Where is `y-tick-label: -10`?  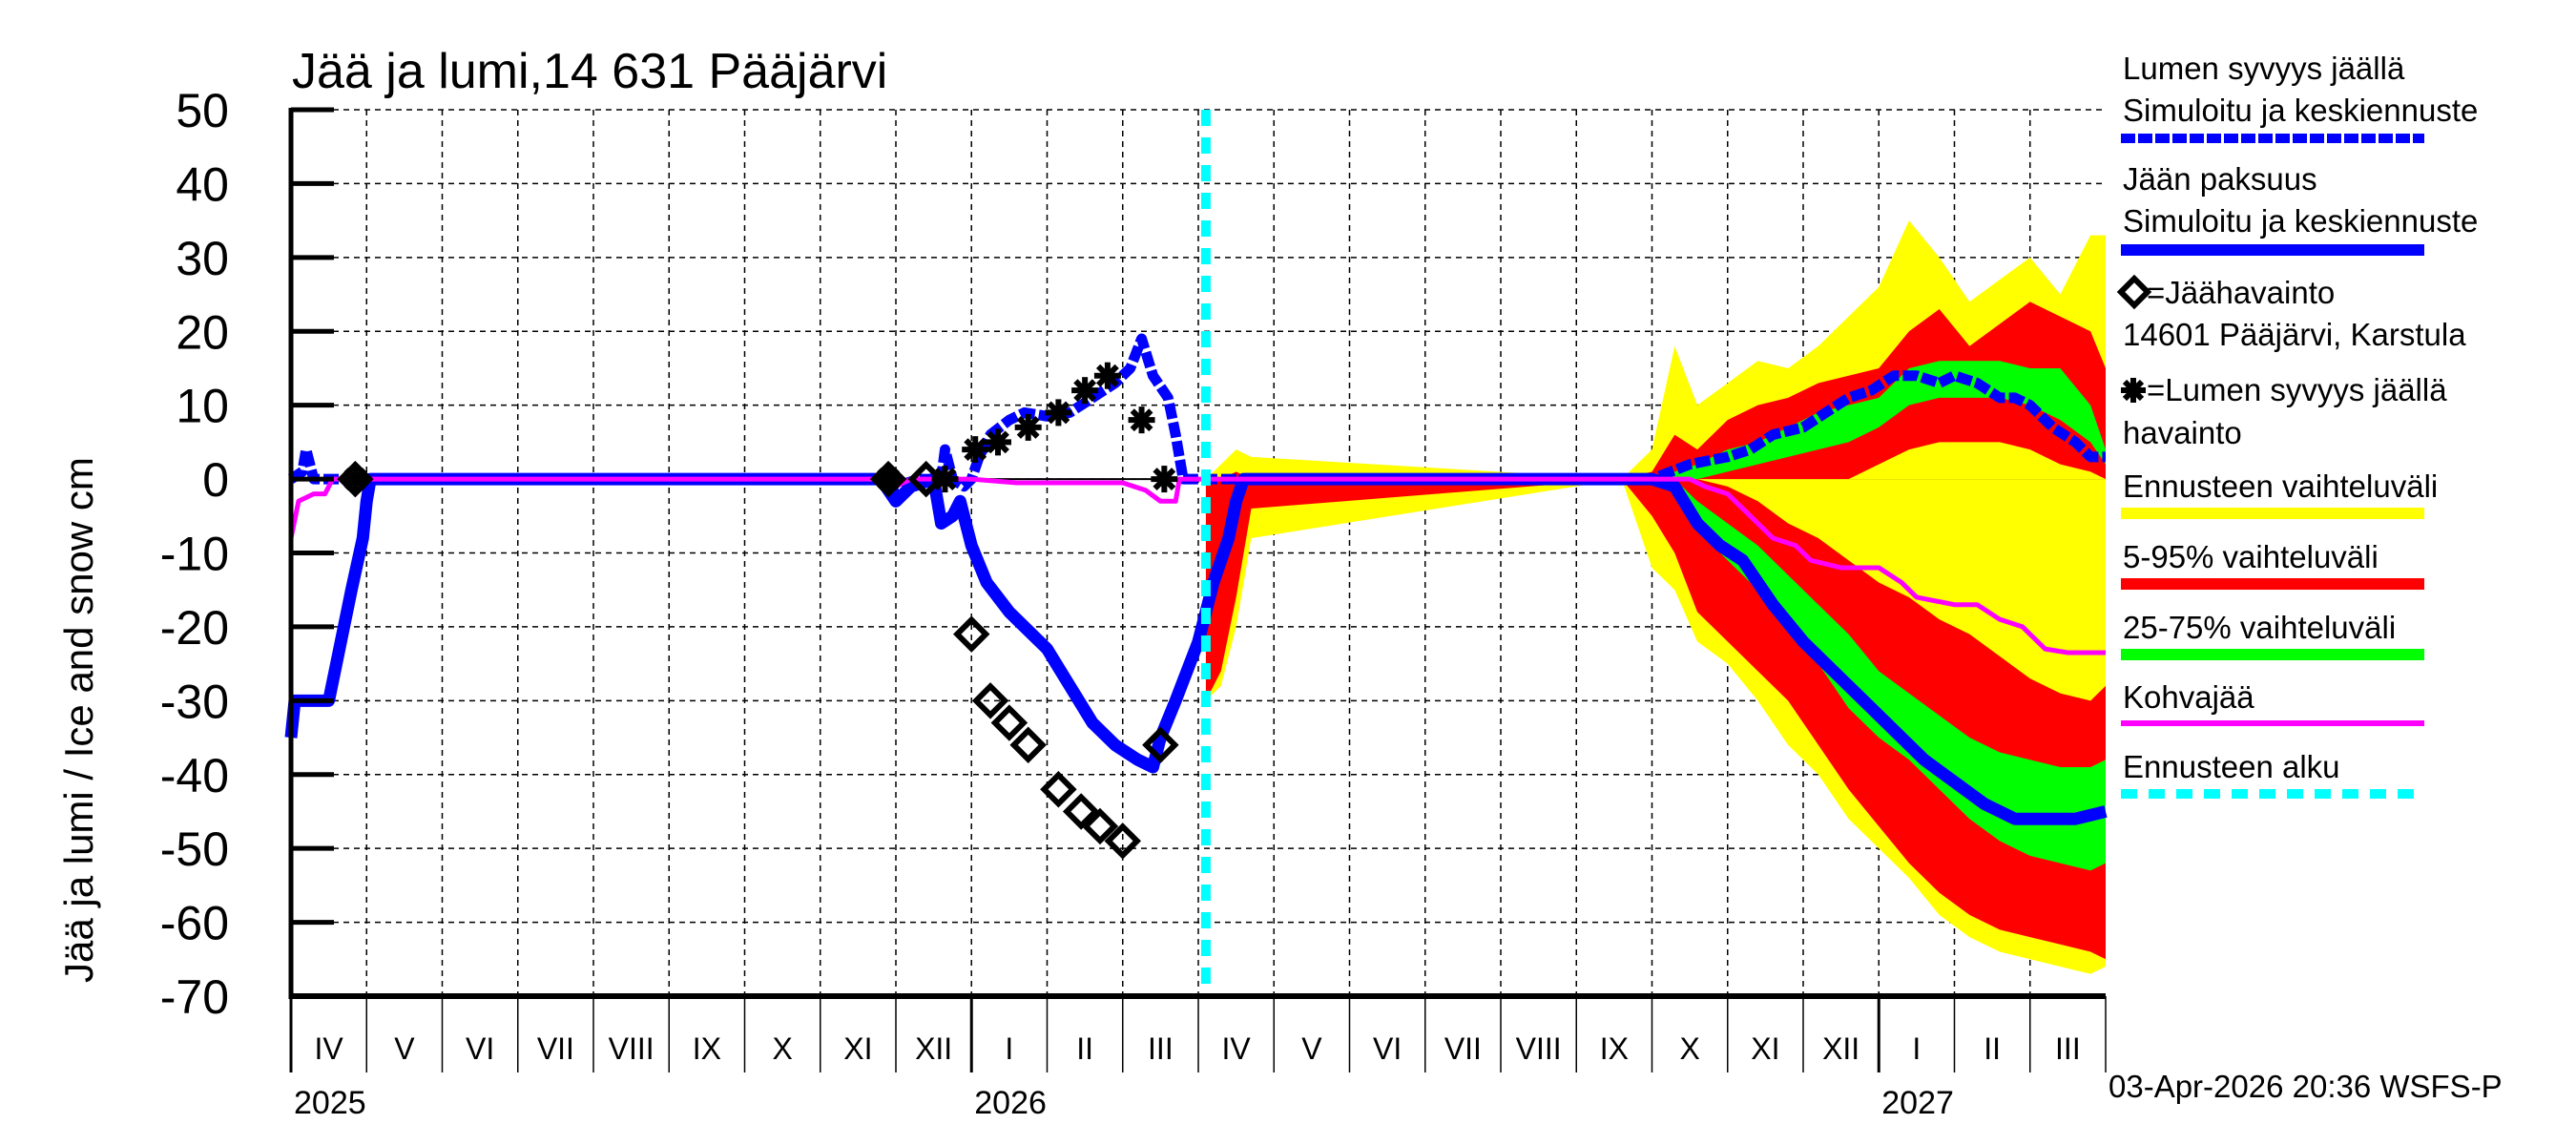
y-tick-label: -10 is located at coordinates (194, 555).